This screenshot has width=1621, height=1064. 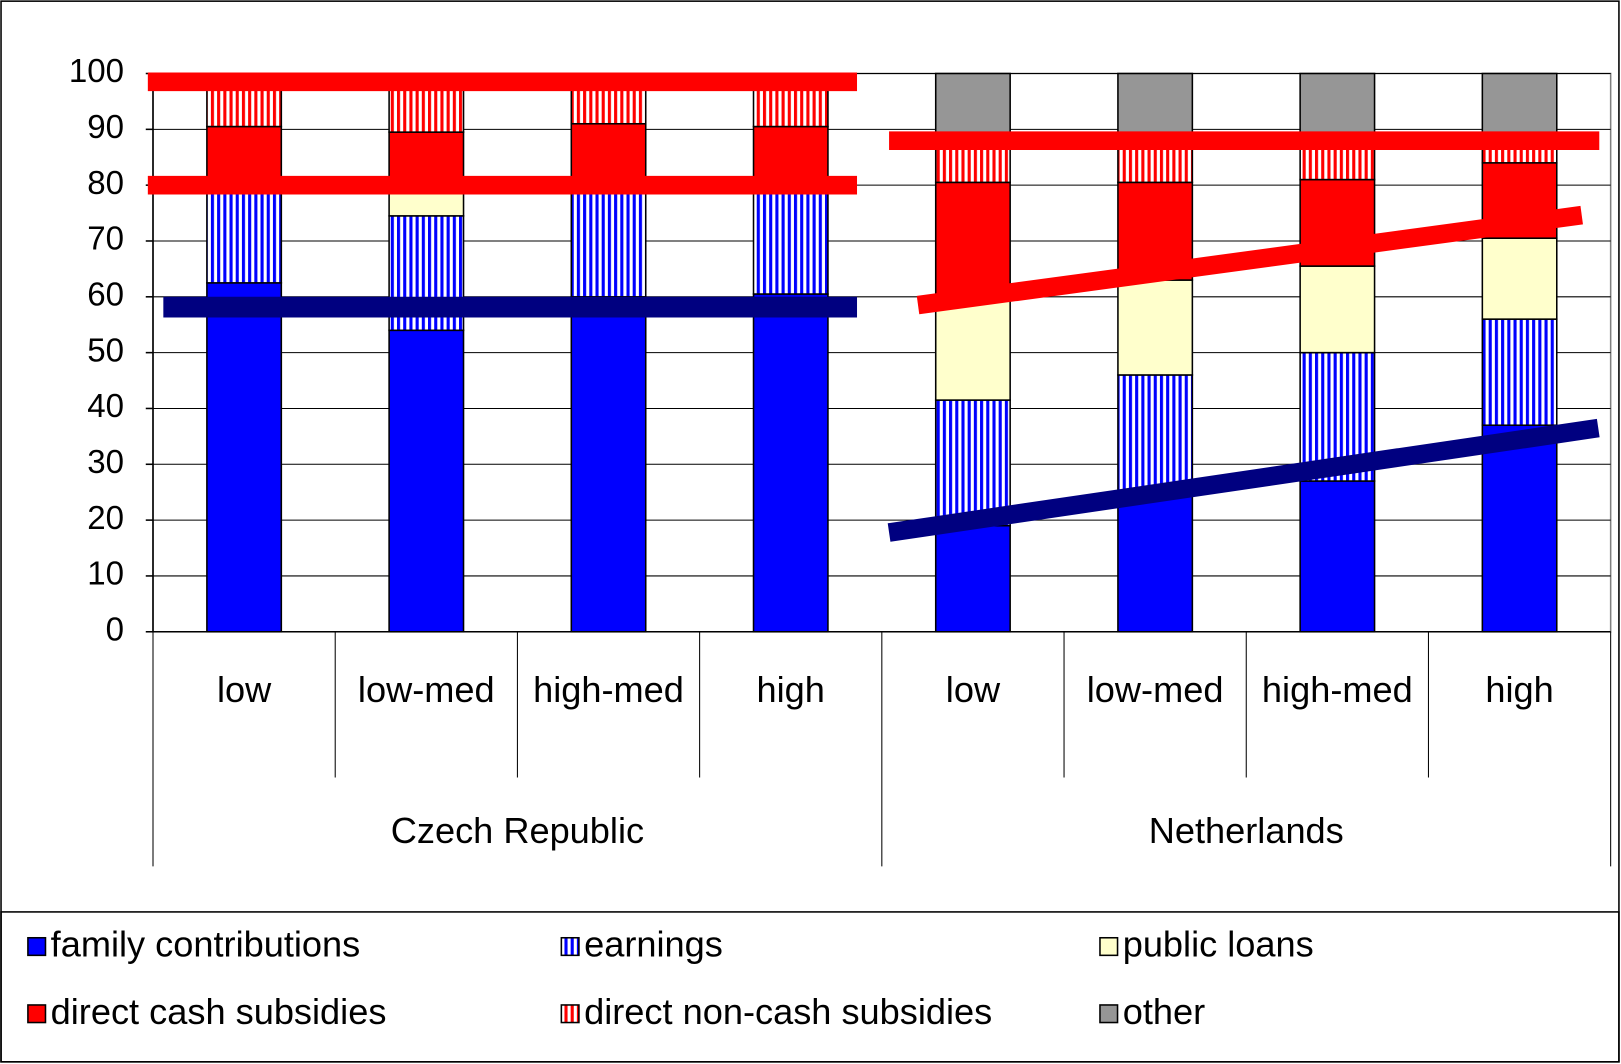 What do you see at coordinates (105, 462) in the screenshot?
I see `y-tick-label: 30` at bounding box center [105, 462].